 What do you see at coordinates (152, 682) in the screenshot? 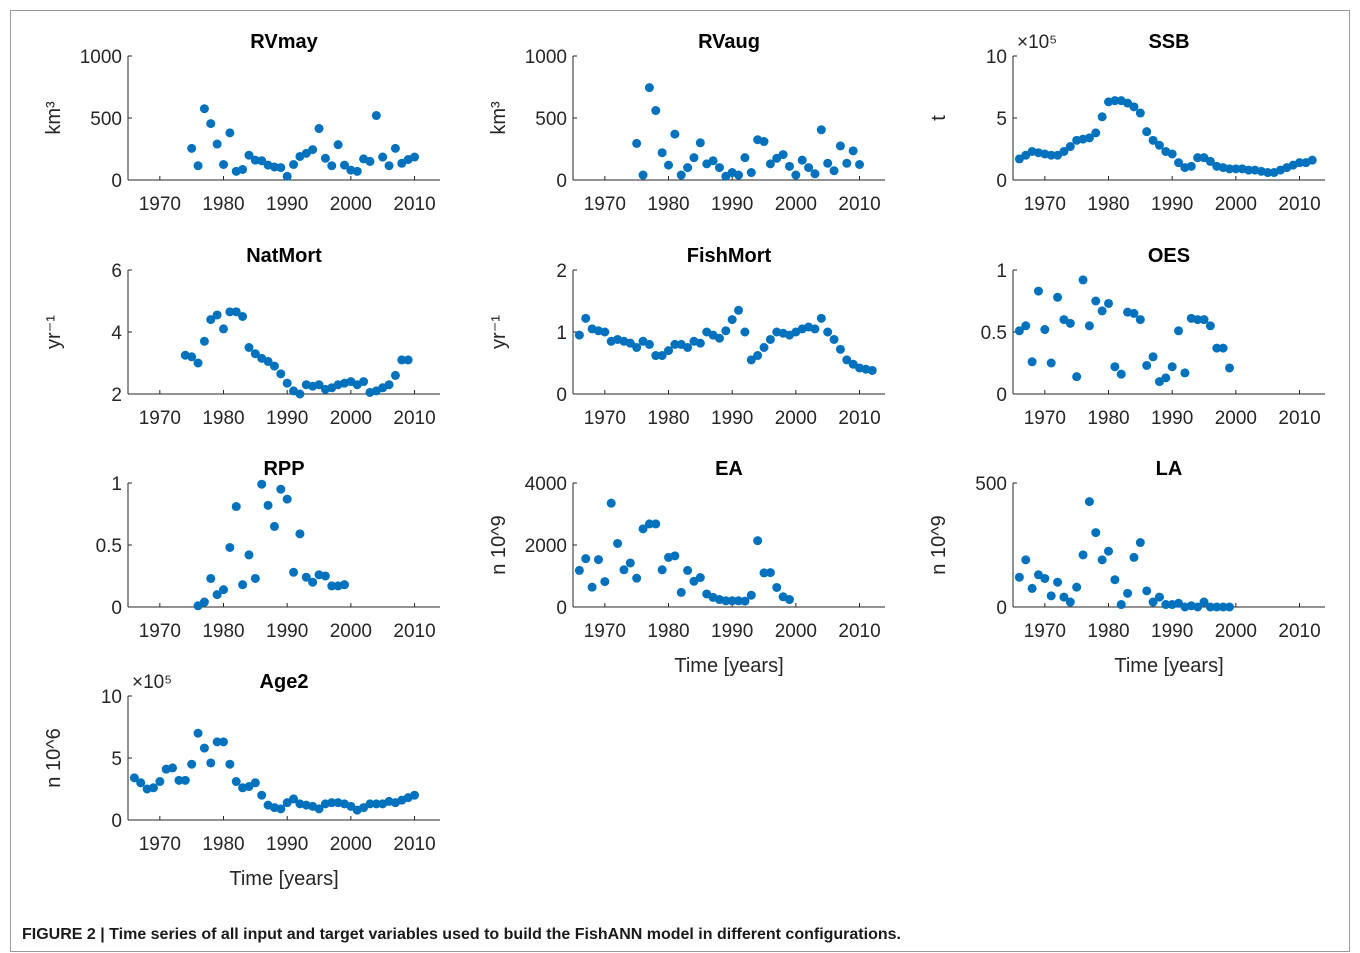
I see `axis-multiplier: ×10⁵` at bounding box center [152, 682].